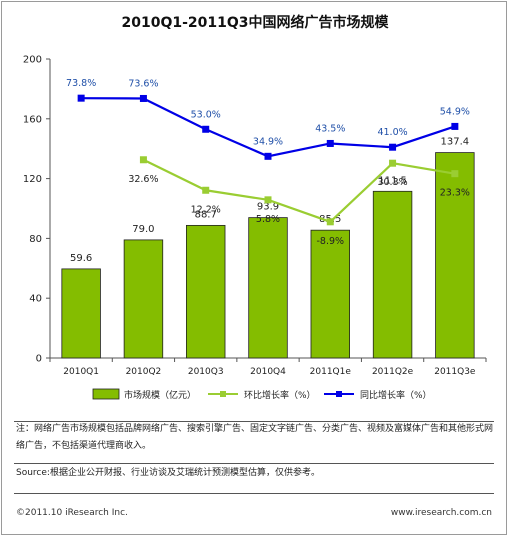 Image resolution: width=510 pixels, height=538 pixels. What do you see at coordinates (254, 463) in the screenshot?
I see `note-divider-middle` at bounding box center [254, 463].